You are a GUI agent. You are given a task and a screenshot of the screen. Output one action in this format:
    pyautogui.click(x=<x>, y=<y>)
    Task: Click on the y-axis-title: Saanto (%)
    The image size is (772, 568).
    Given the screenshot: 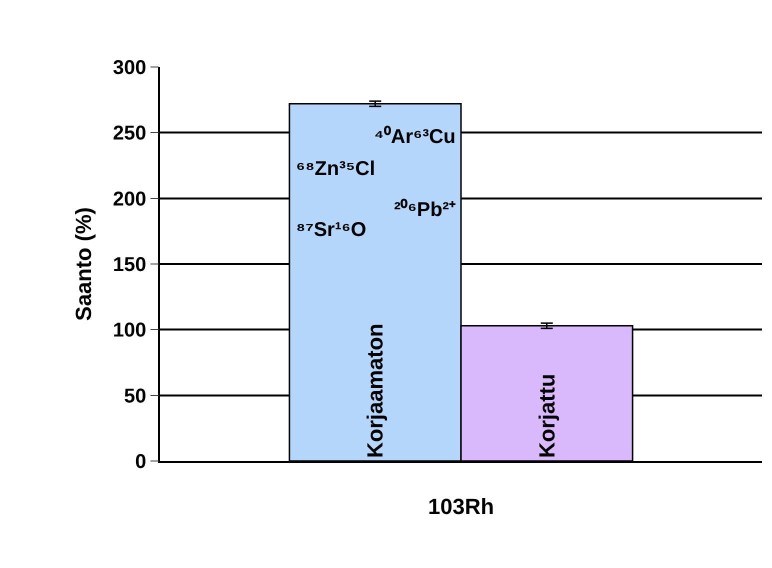 What is the action you would take?
    pyautogui.click(x=83, y=264)
    